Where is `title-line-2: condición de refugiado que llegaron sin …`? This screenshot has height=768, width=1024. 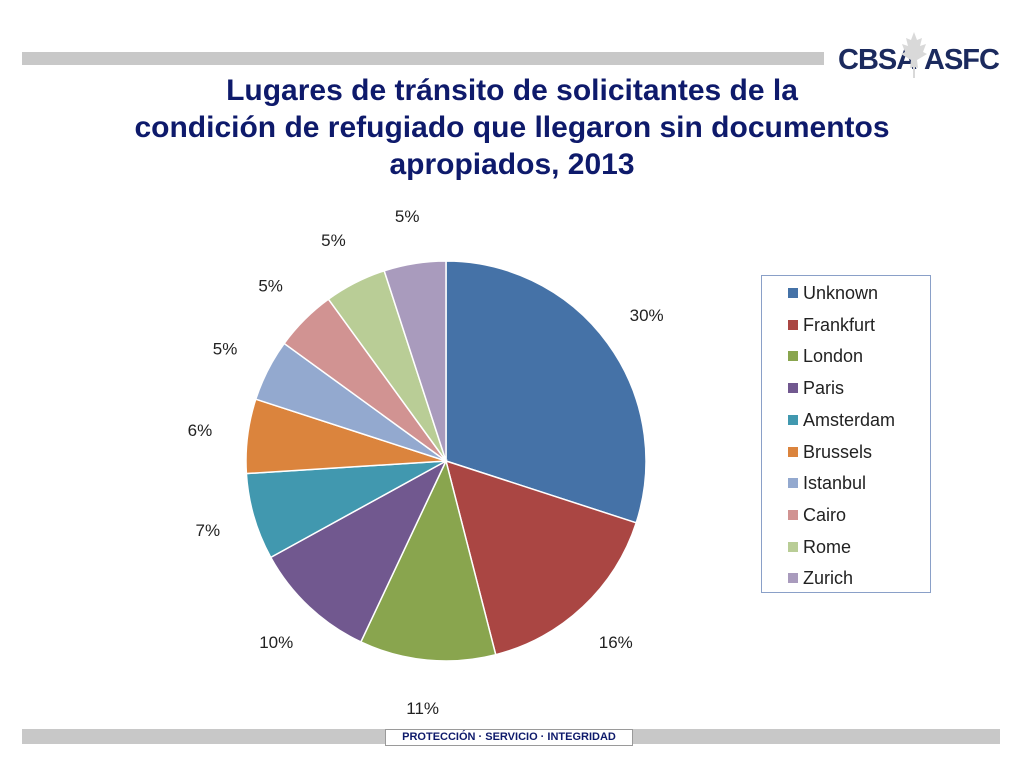 title-line-2: condición de refugiado que llegaron sin … is located at coordinates (512, 127).